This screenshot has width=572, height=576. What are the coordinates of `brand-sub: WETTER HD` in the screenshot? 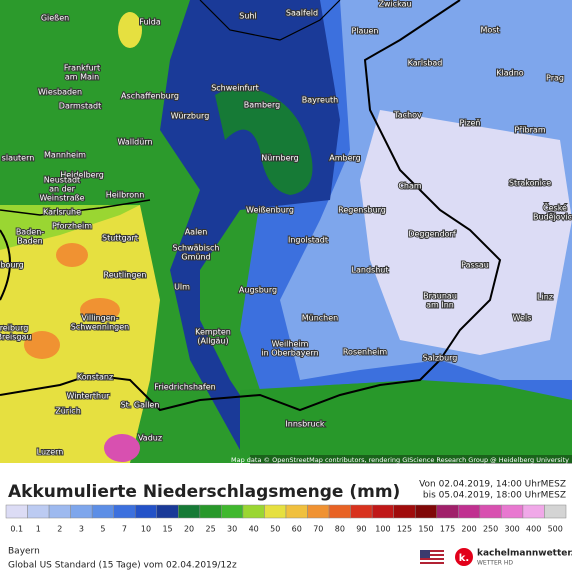 It's located at (495, 563).